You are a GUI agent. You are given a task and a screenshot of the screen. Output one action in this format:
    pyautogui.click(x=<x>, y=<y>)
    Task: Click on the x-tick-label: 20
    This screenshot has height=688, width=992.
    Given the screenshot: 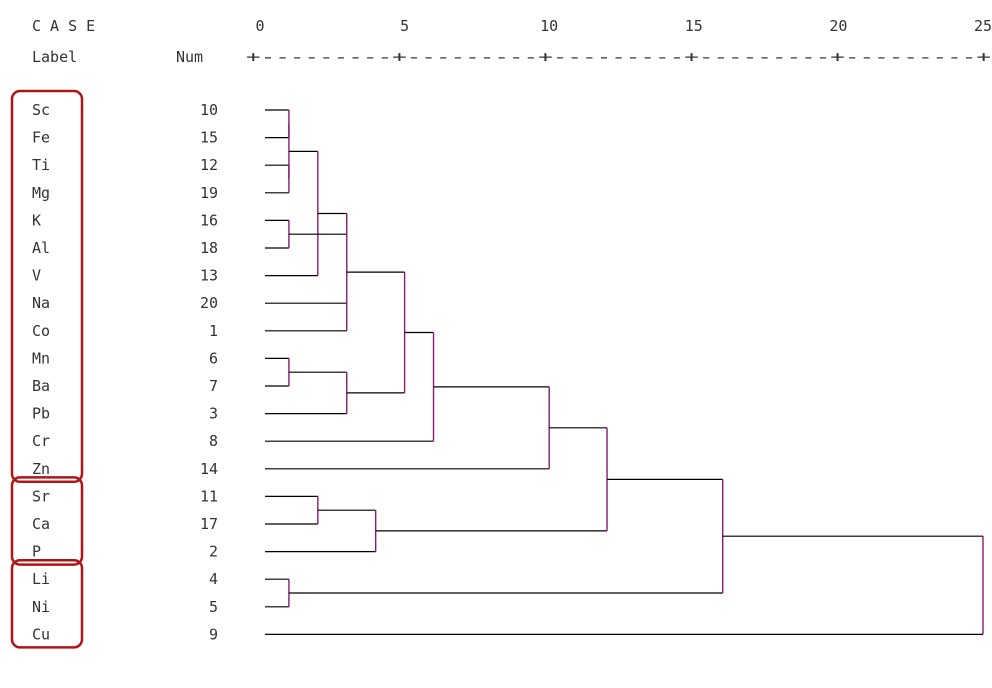 What is the action you would take?
    pyautogui.click(x=838, y=26)
    